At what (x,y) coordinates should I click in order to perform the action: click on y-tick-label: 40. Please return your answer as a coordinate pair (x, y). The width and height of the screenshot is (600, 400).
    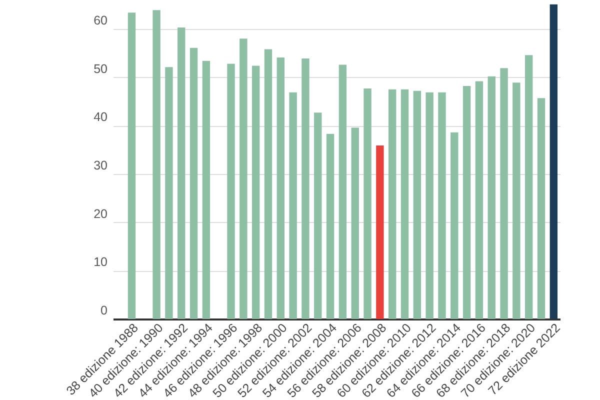
    Looking at the image, I should click on (101, 117).